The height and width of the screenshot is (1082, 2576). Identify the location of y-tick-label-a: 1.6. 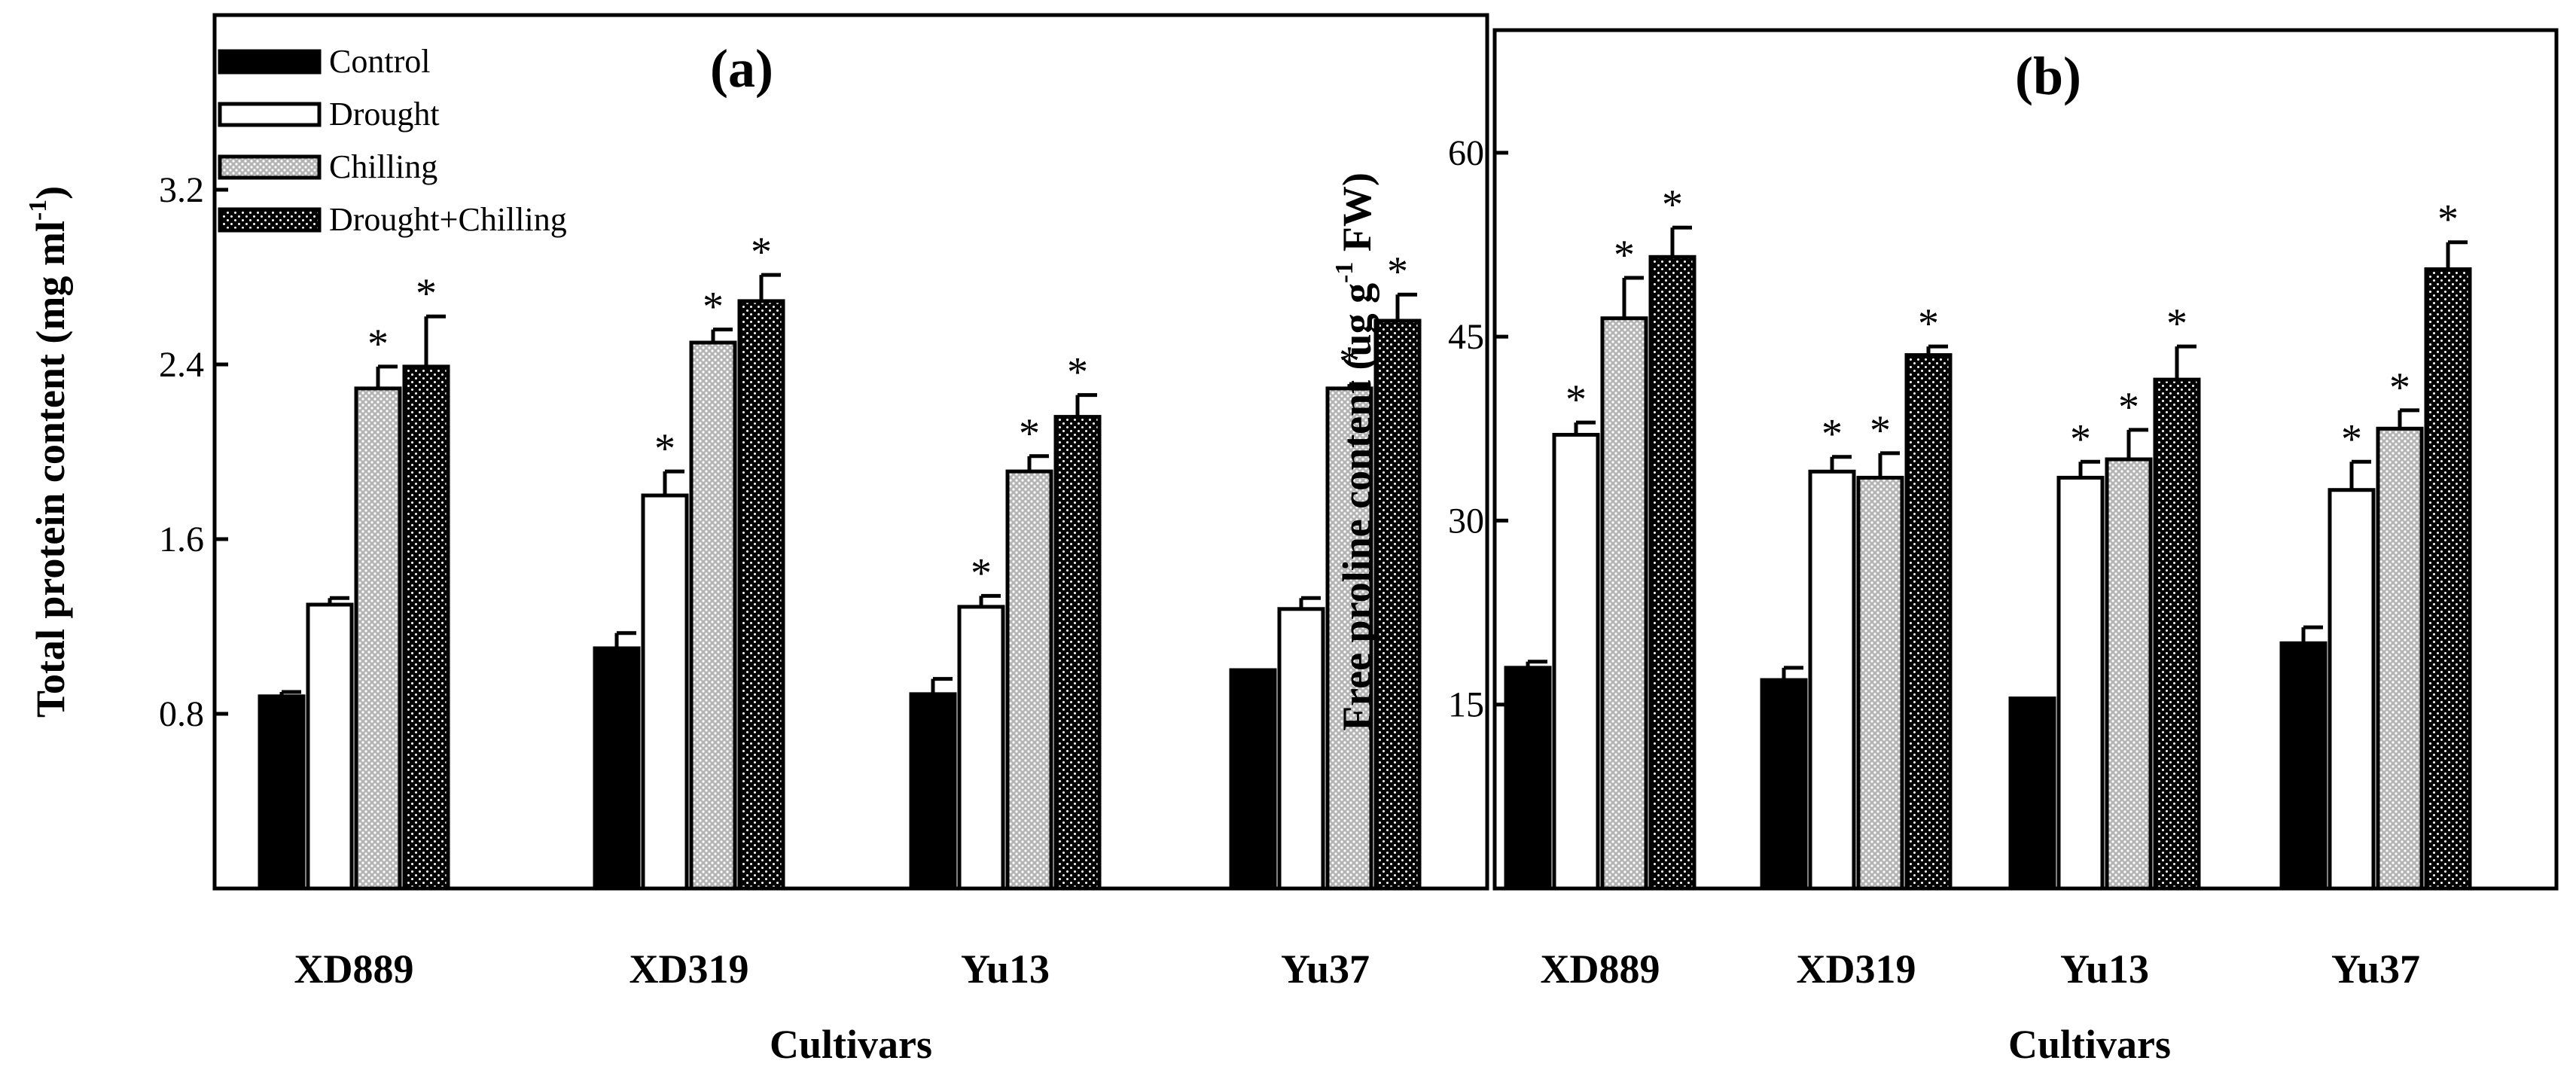
(181, 539).